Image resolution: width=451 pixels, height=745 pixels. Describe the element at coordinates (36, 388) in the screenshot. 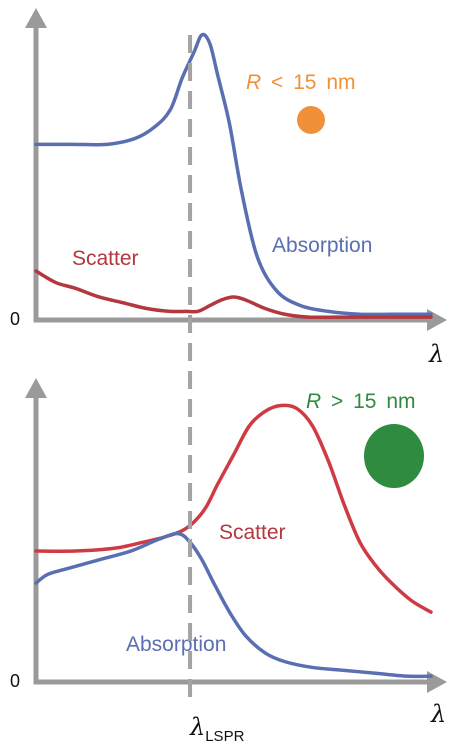

I see `bottom-y-axis-arrowhead` at that location.